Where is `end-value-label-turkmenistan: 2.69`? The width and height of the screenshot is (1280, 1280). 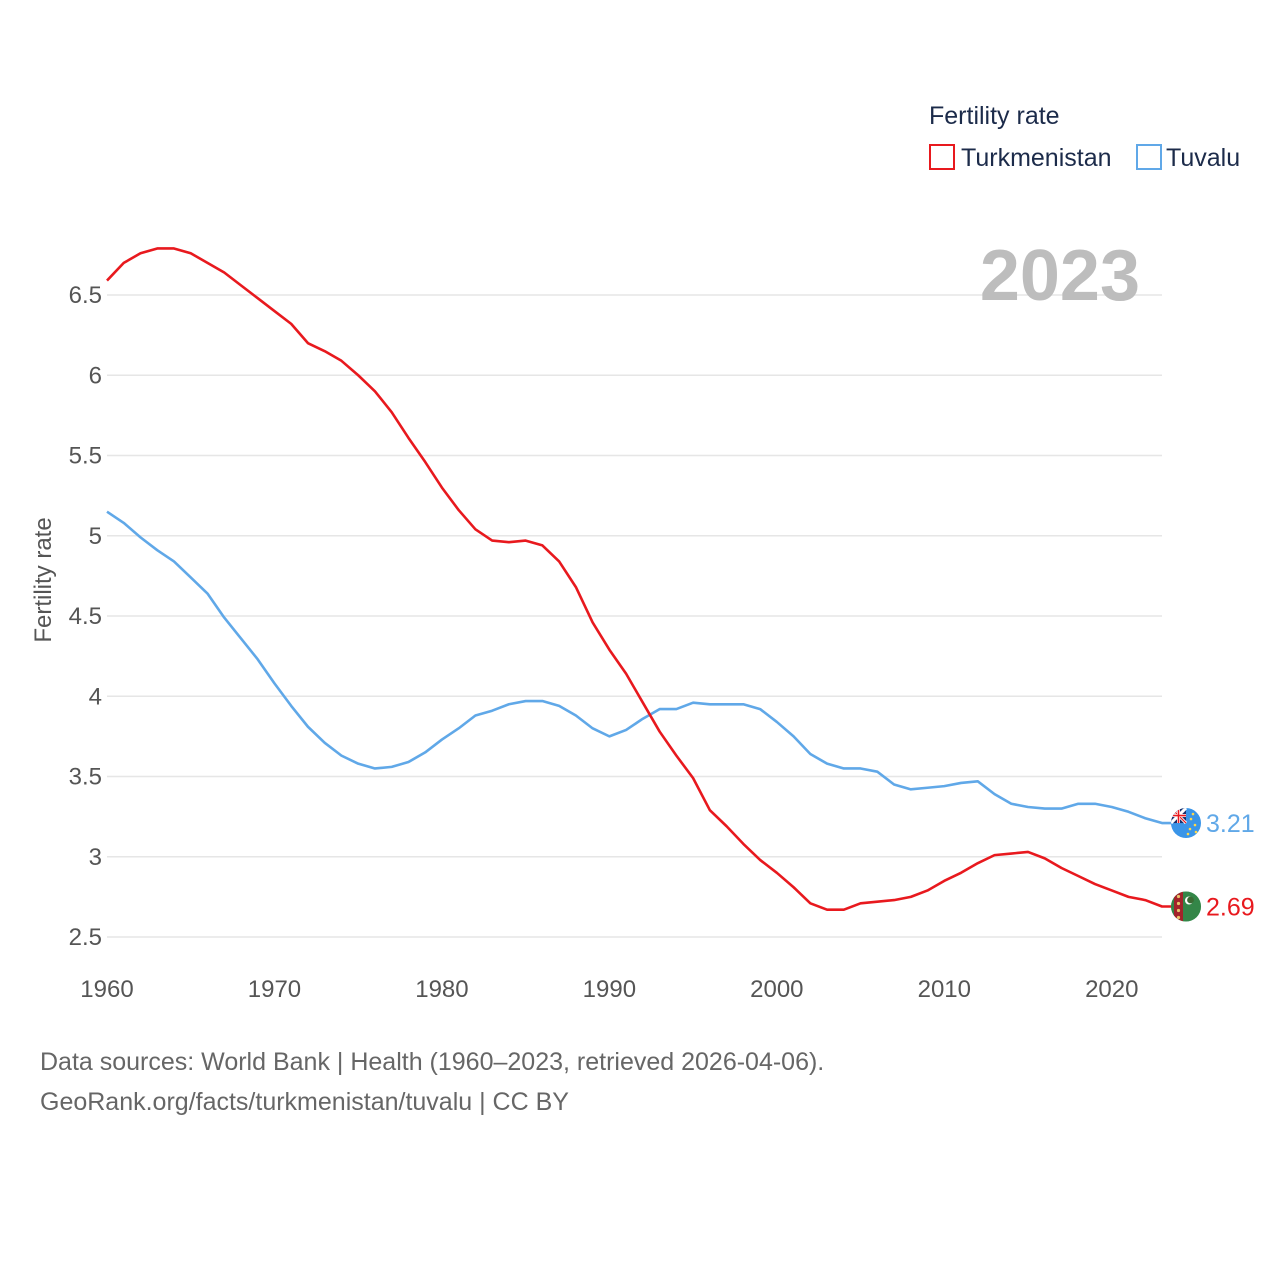 end-value-label-turkmenistan: 2.69 is located at coordinates (1230, 908).